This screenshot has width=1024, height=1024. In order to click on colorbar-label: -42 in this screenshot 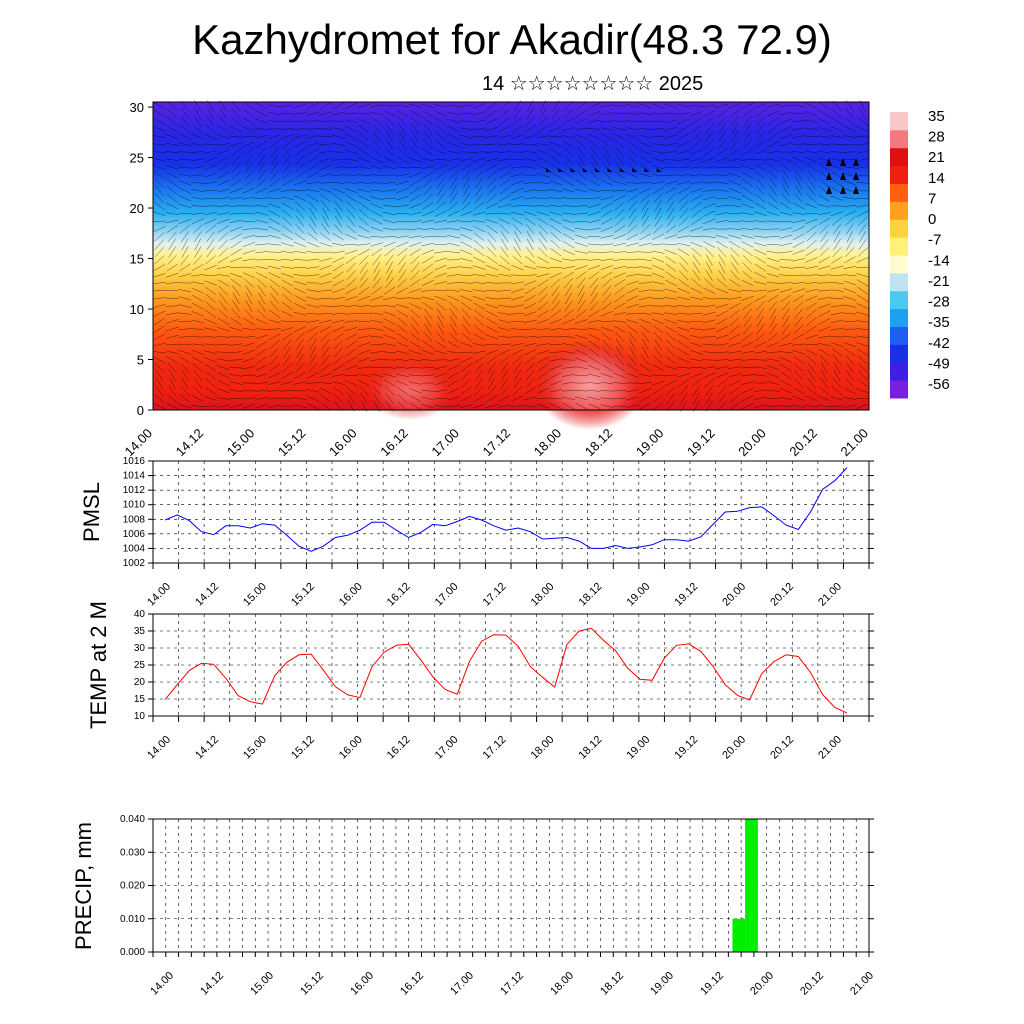, I will do `click(939, 343)`.